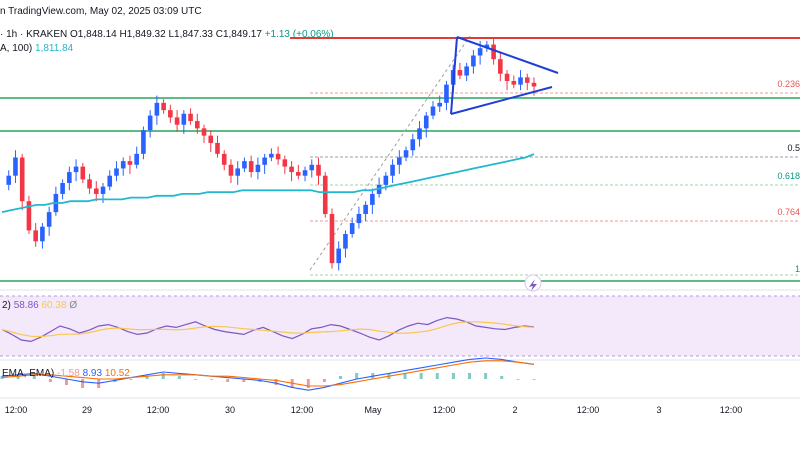  What do you see at coordinates (533, 285) in the screenshot?
I see `lightning-icon` at bounding box center [533, 285].